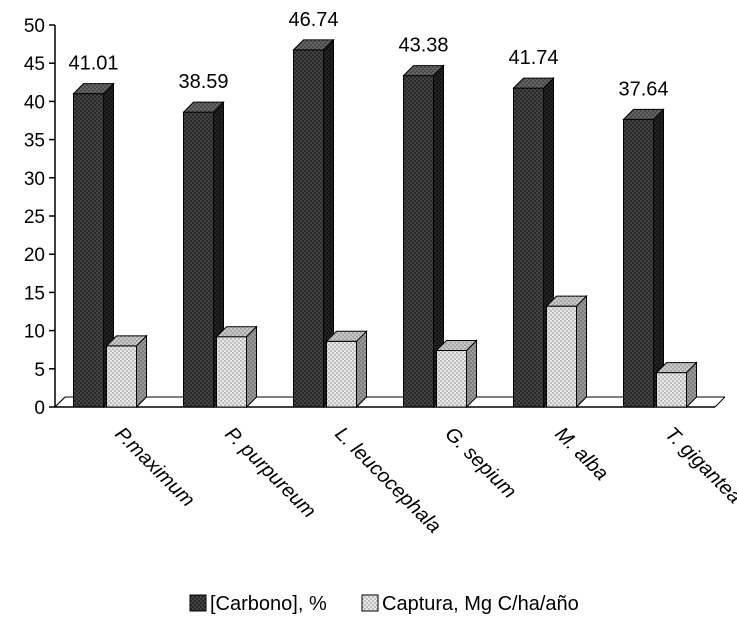 The height and width of the screenshot is (633, 737). Describe the element at coordinates (236, 332) in the screenshot. I see `bar-series2-2-top` at that location.